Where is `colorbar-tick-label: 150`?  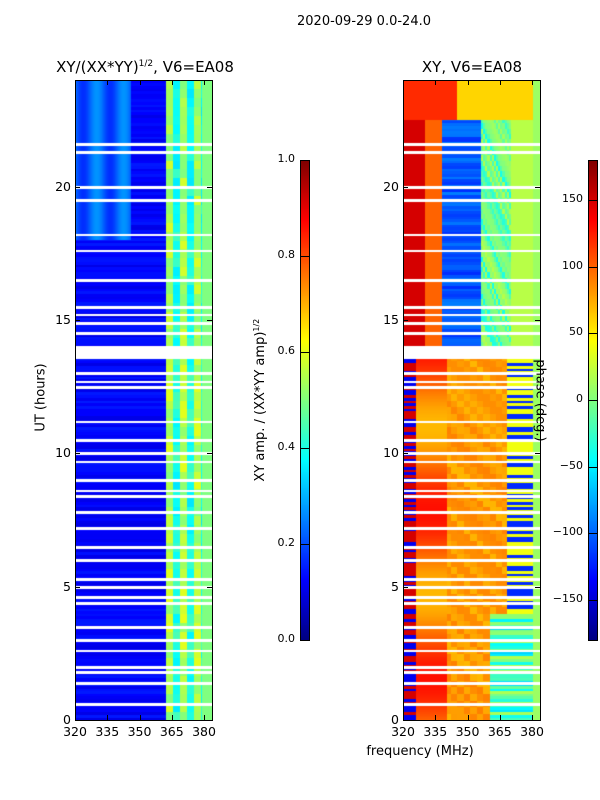
colorbar-tick-label: 150 is located at coordinates (572, 198).